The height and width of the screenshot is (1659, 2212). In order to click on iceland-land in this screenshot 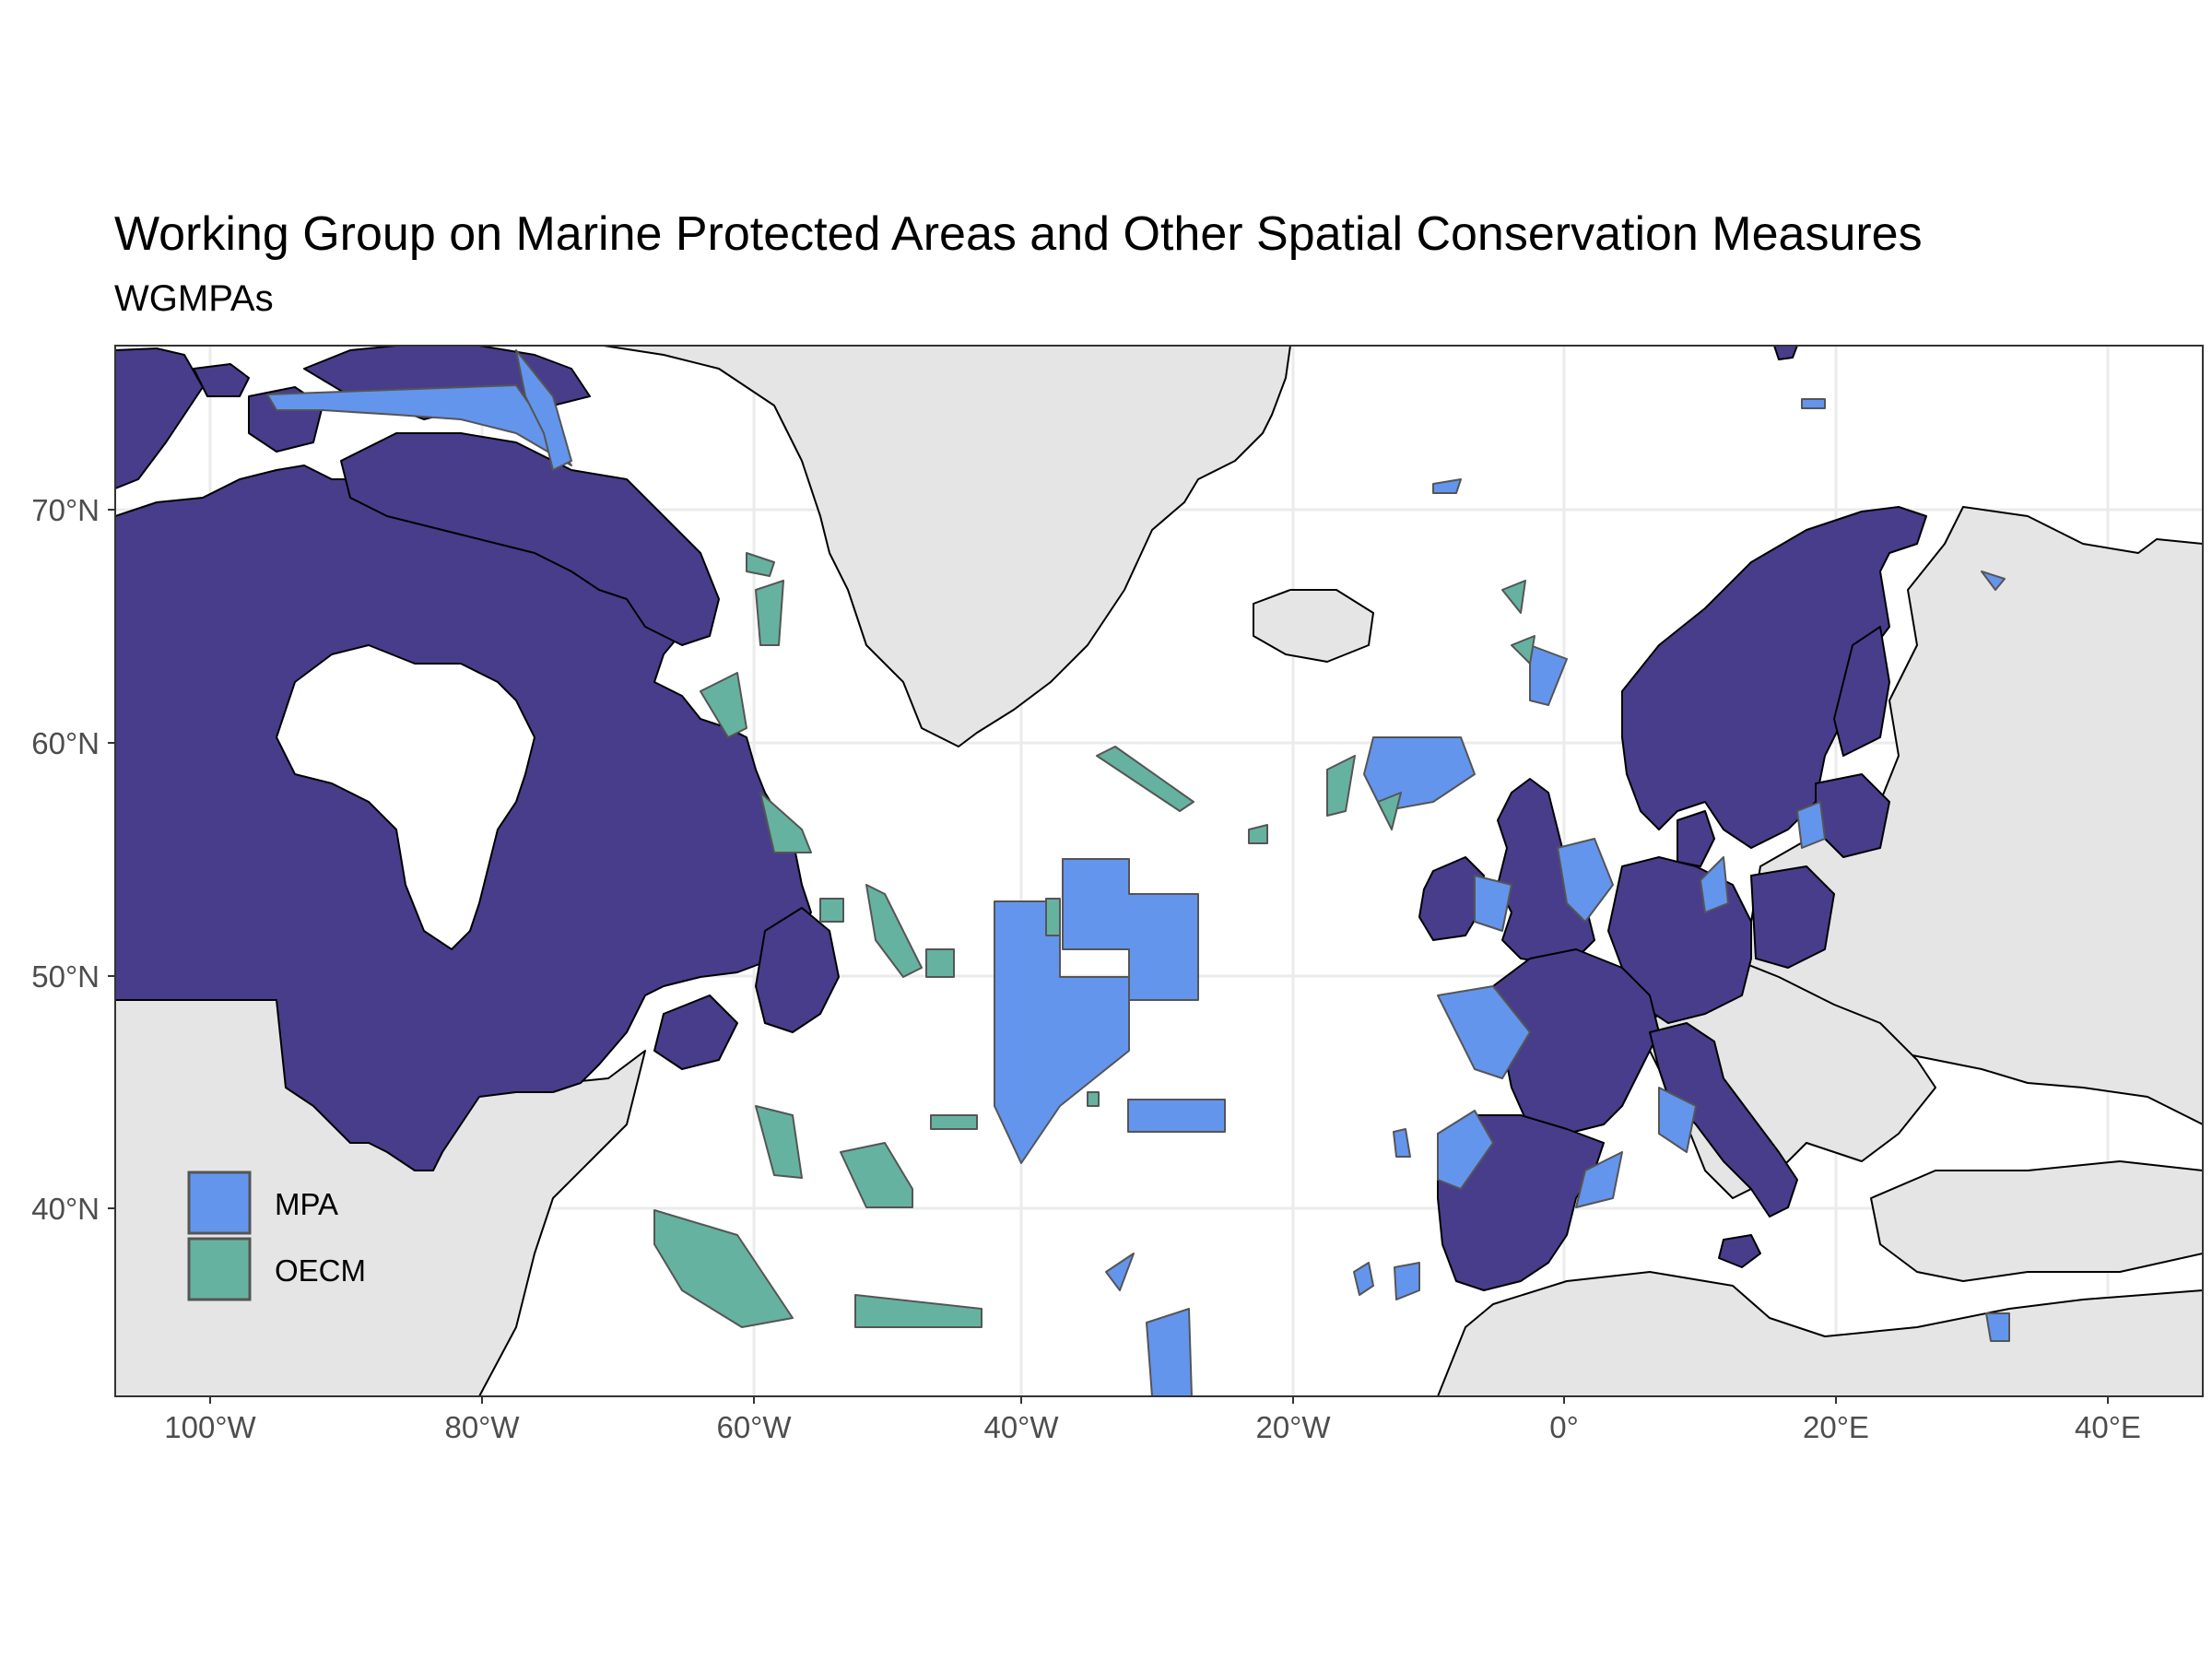, I will do `click(1313, 626)`.